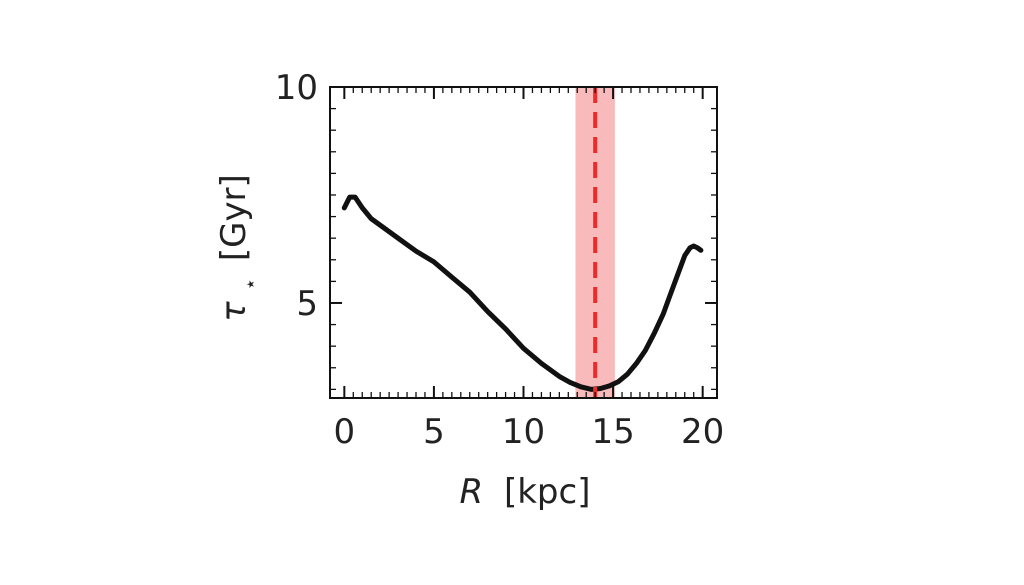 The width and height of the screenshot is (1024, 585). I want to click on x-tick-label: 20, so click(702, 432).